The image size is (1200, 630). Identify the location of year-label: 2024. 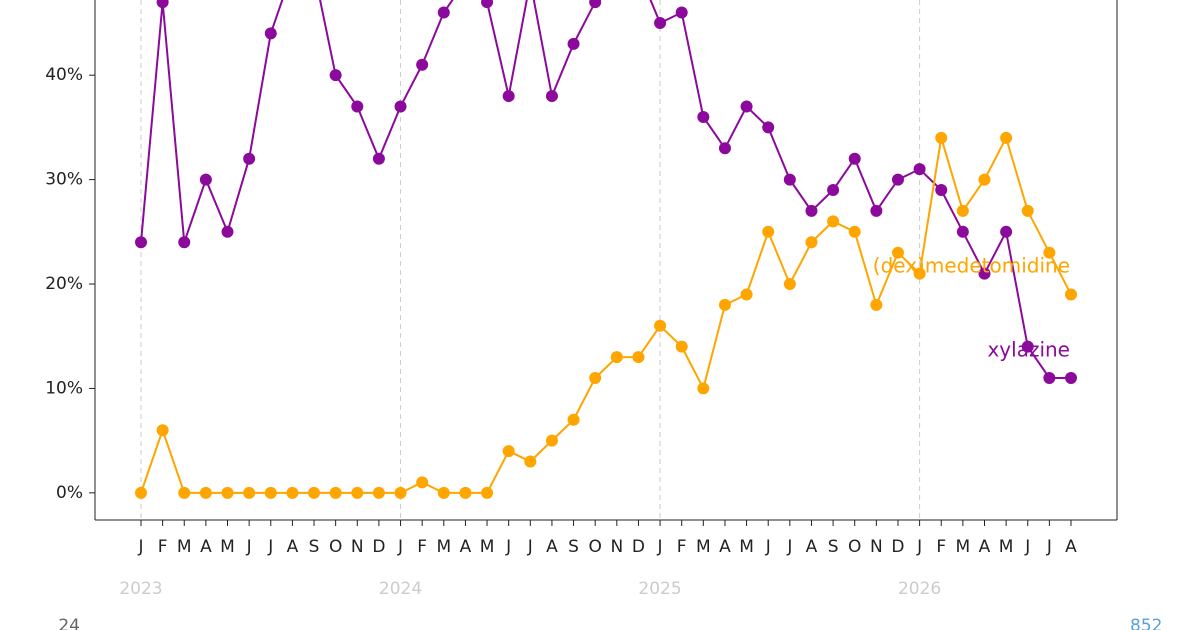
(400, 589).